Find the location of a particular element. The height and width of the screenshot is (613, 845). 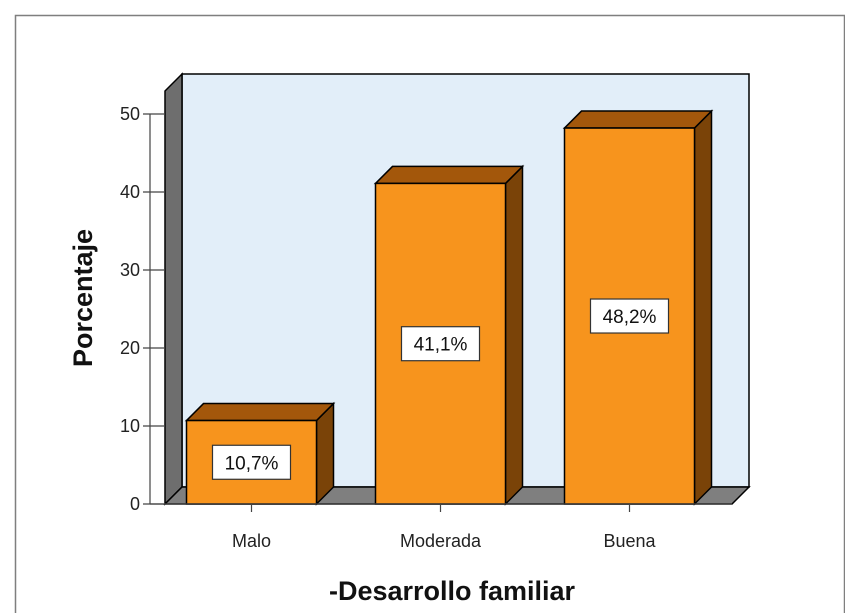

y-tick-label: 0 is located at coordinates (135, 504).